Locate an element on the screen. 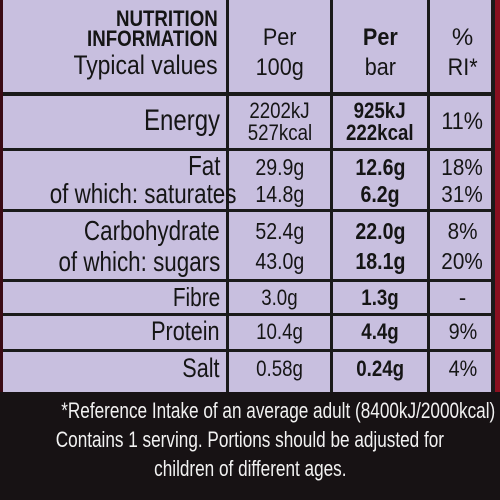 The width and height of the screenshot is (500, 500). header-per-100g: Per 100g is located at coordinates (279, 53).